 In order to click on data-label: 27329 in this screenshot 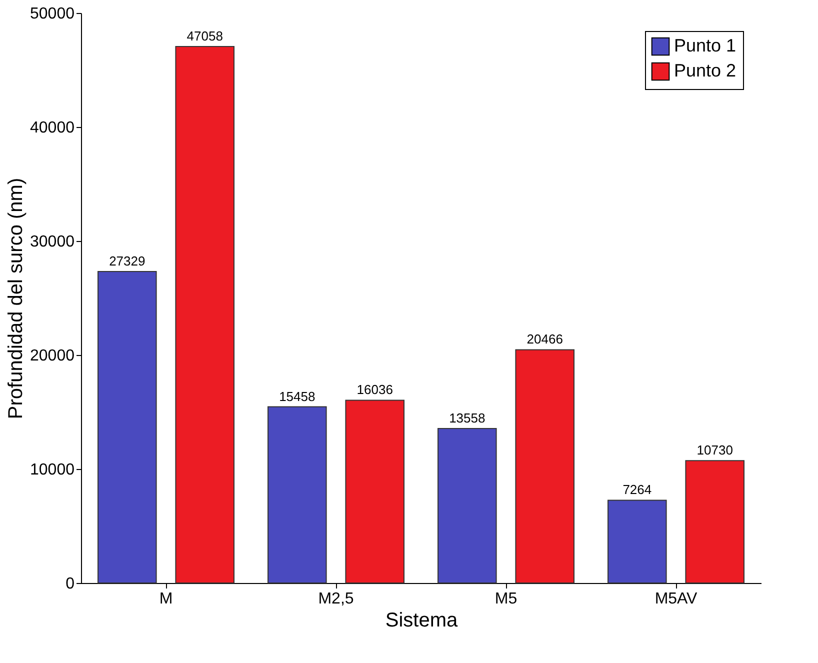, I will do `click(127, 260)`.